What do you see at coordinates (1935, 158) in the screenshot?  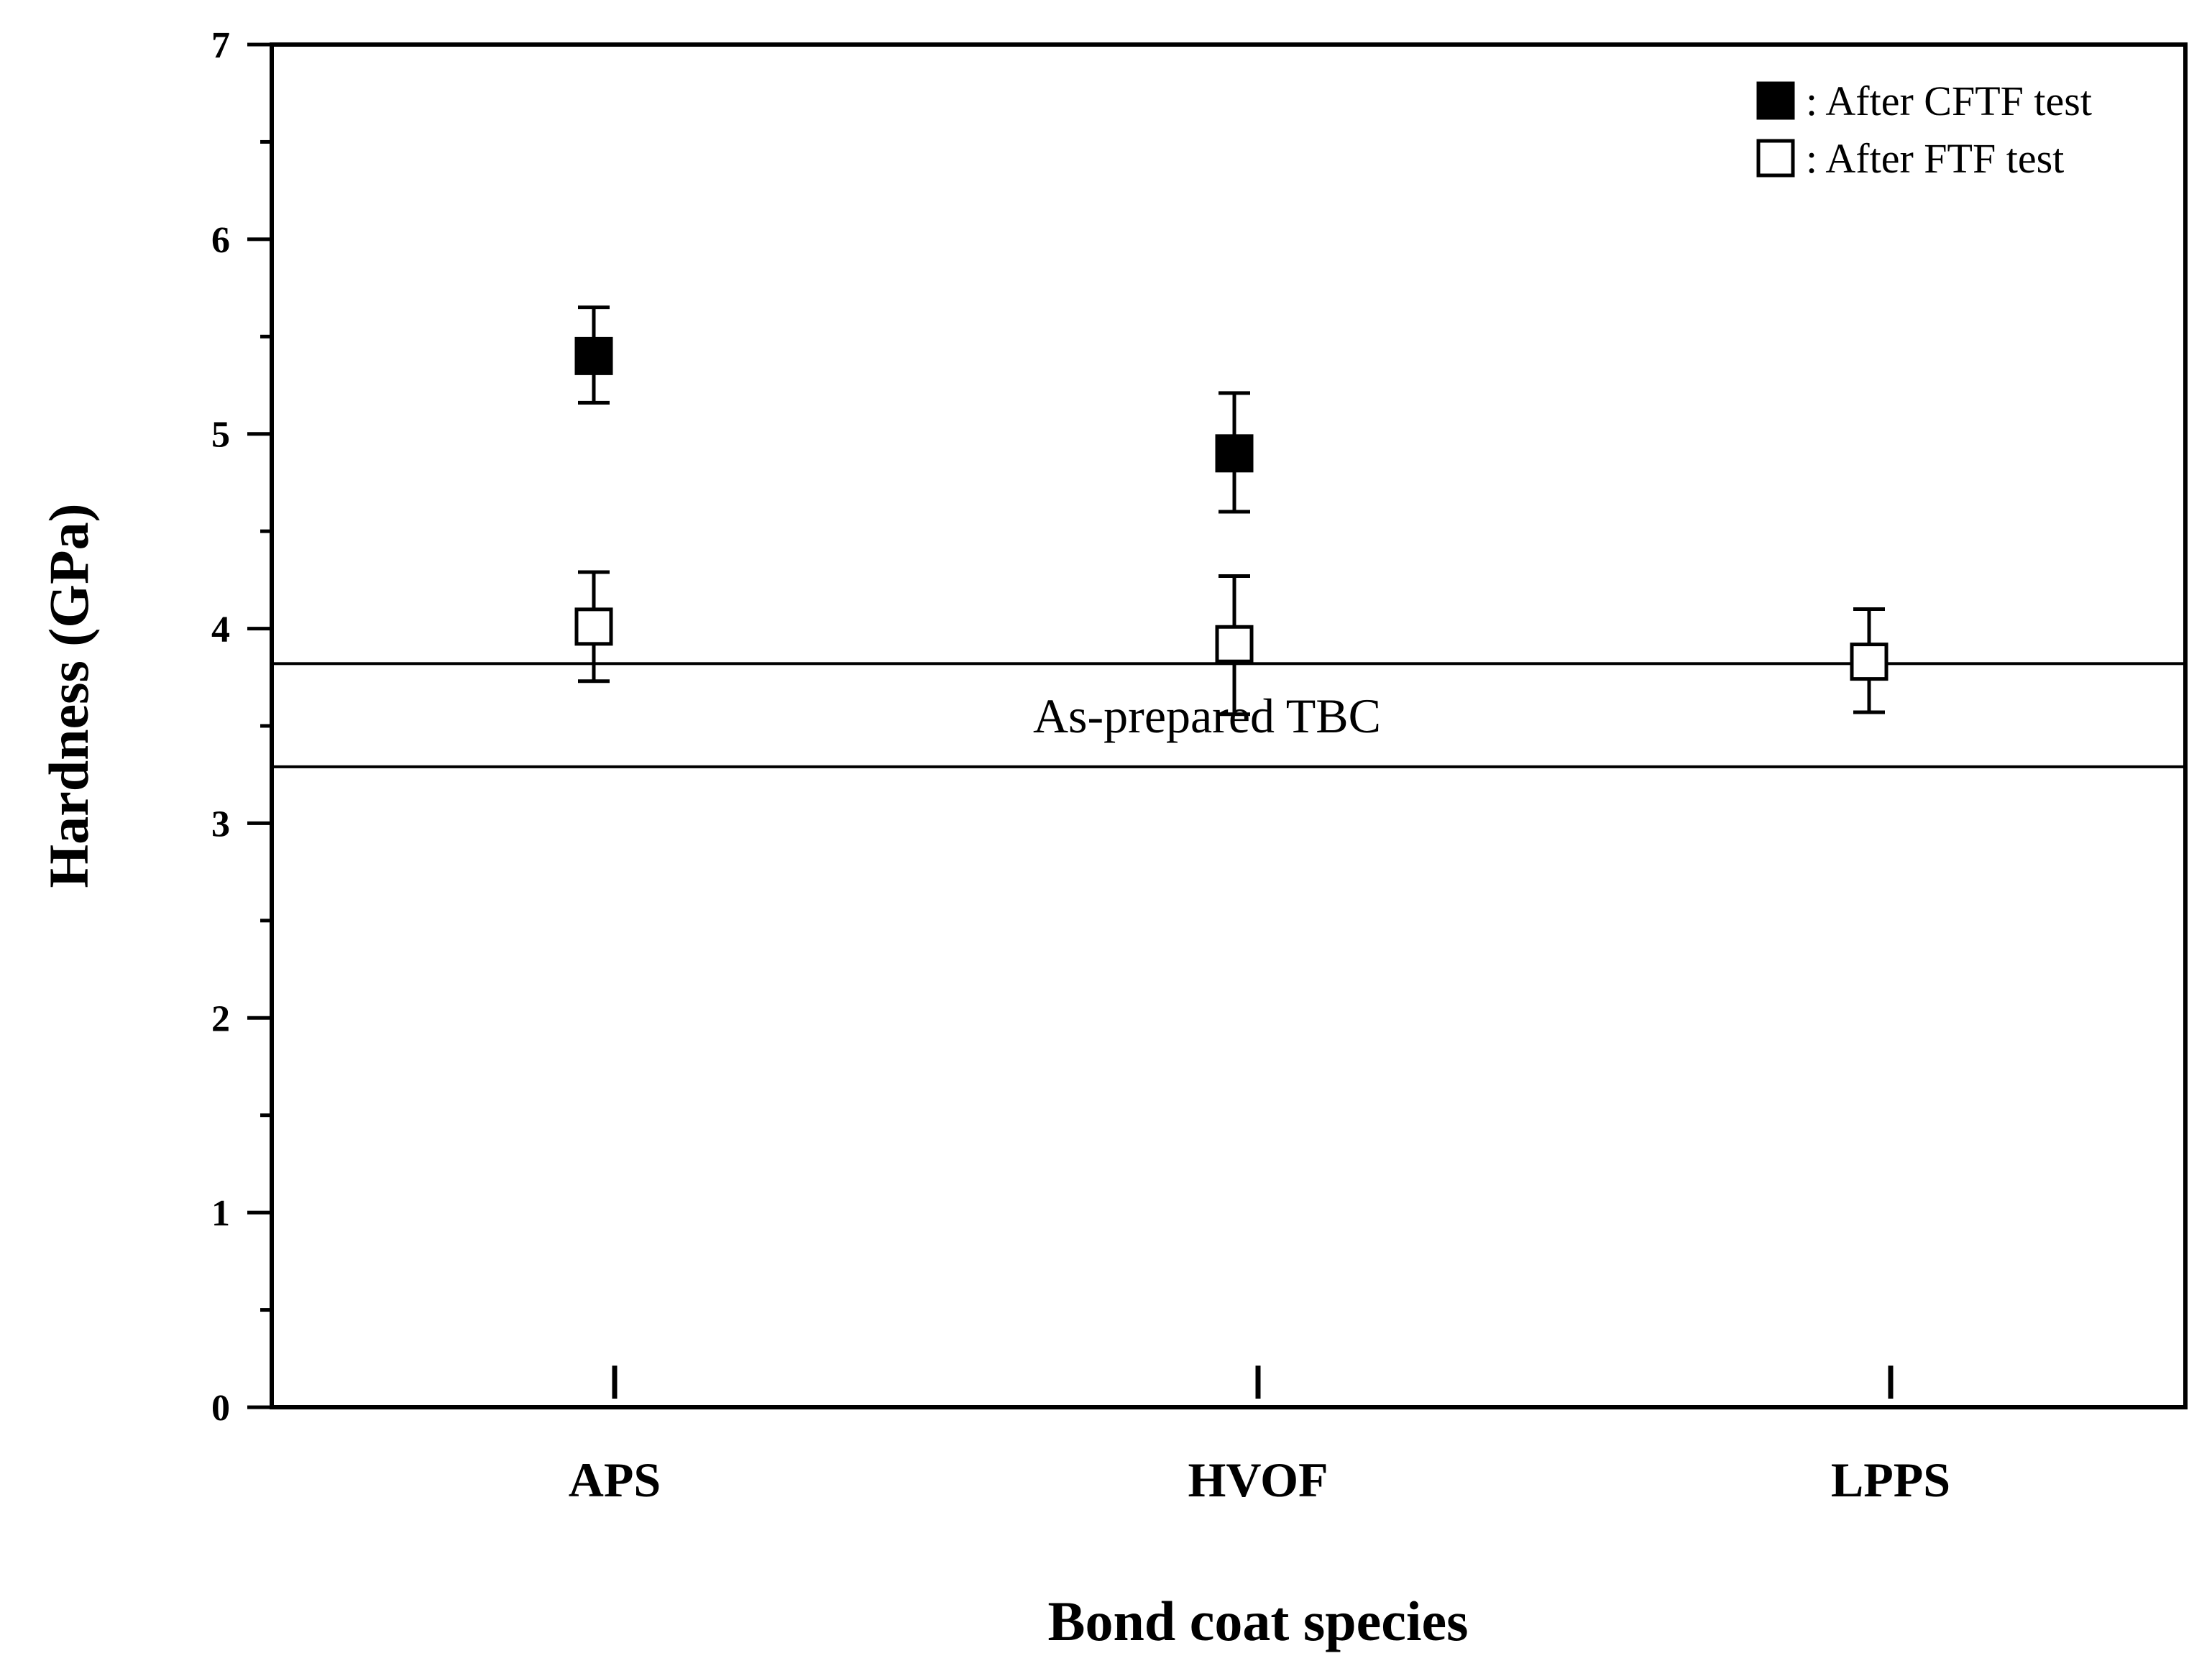 I see `legend-label: : After FTF test` at bounding box center [1935, 158].